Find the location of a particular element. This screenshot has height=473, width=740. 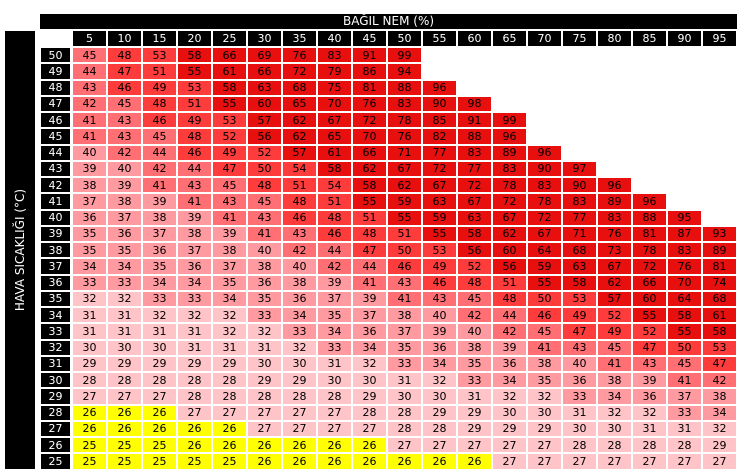

cell: 49 is located at coordinates (439, 266).